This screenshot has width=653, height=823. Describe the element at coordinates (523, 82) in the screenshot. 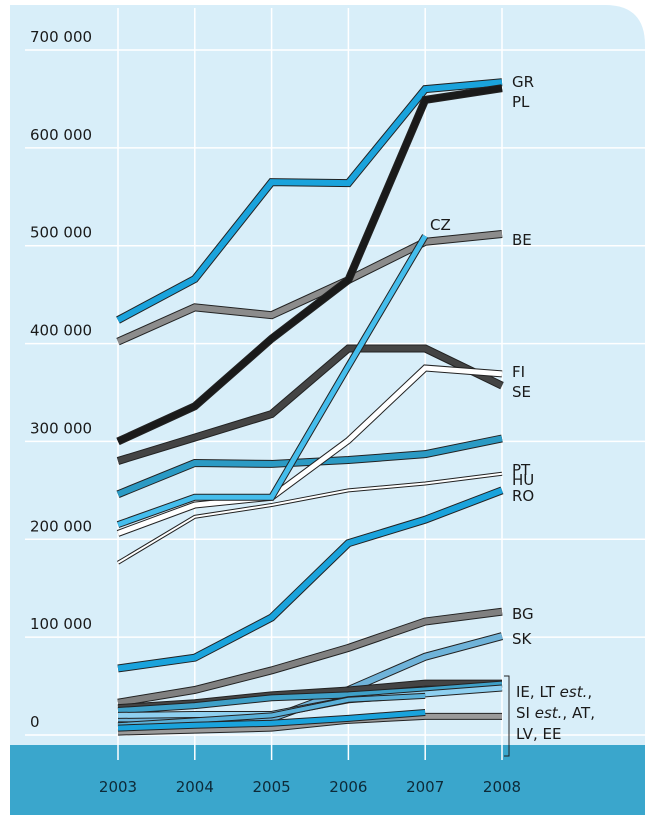

I see `series-label: GR` at that location.